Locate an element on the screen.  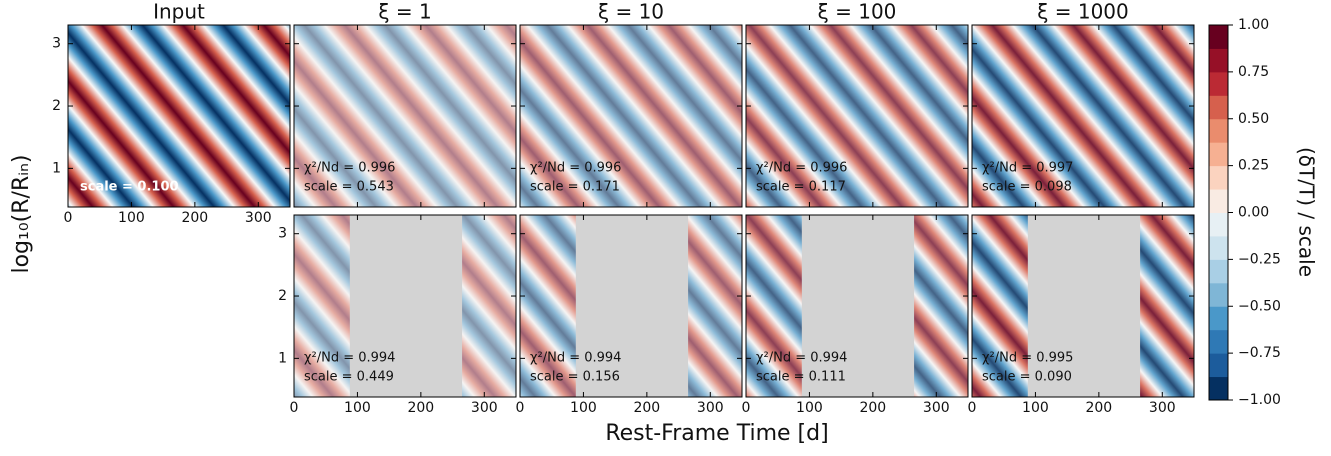
annotation: scale = 0.449 is located at coordinates (349, 377).